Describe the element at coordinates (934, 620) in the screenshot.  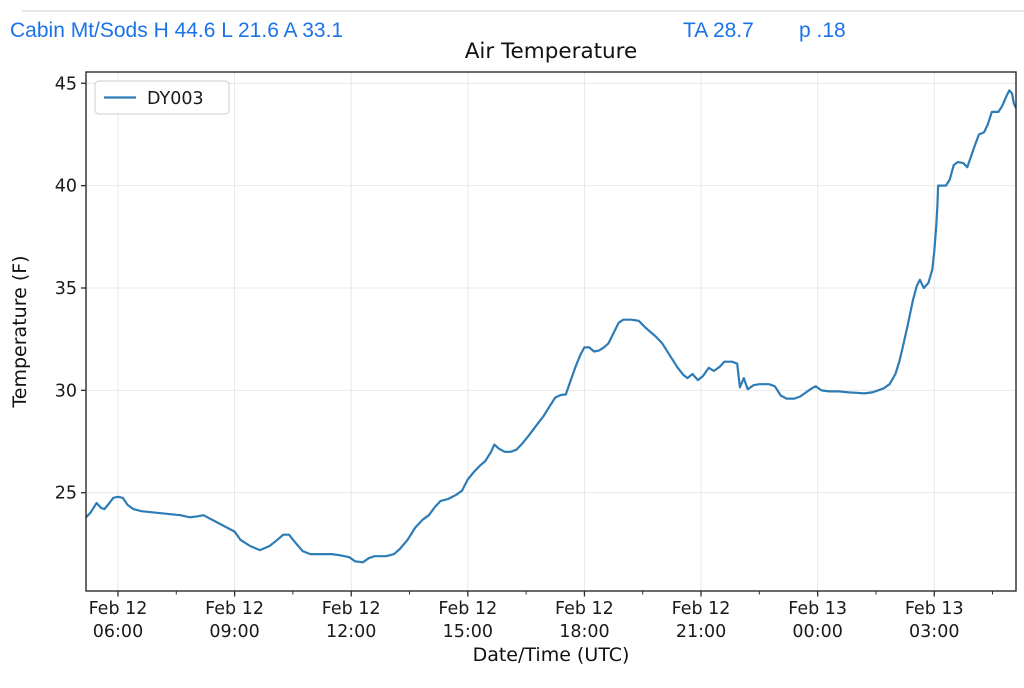
I see `x-tick-label: Feb 13 03:00` at that location.